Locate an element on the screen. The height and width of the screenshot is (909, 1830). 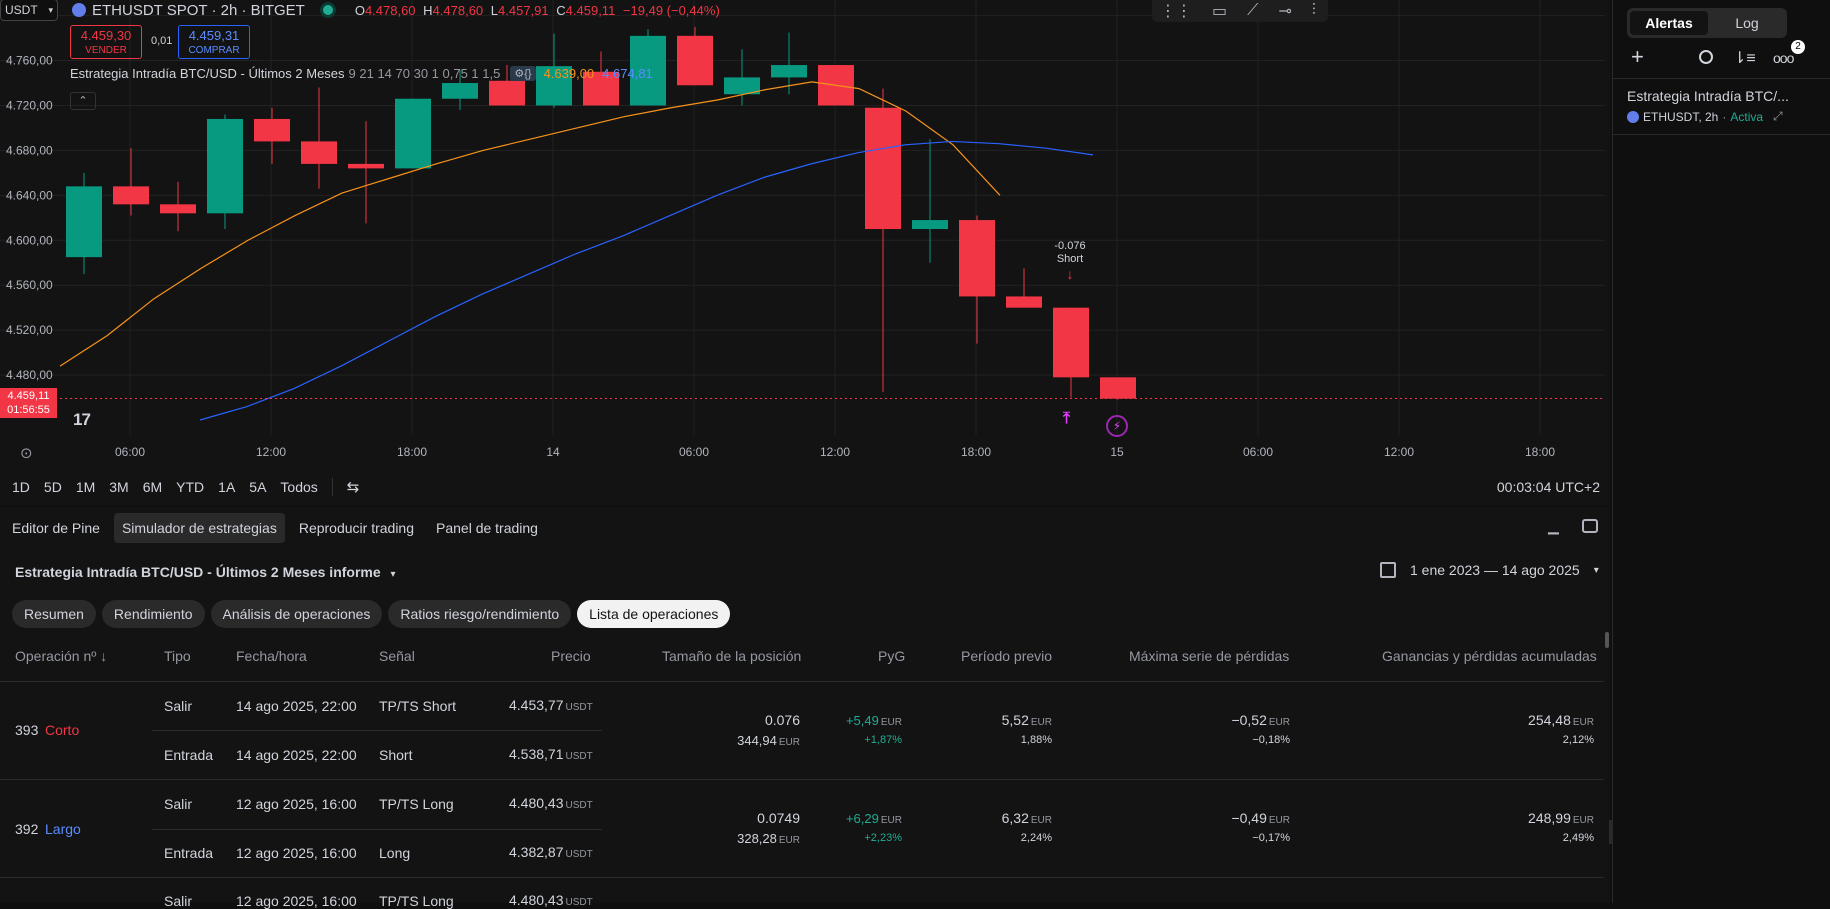
clock-time: 00:03:04 UTC+2 is located at coordinates (1548, 487).